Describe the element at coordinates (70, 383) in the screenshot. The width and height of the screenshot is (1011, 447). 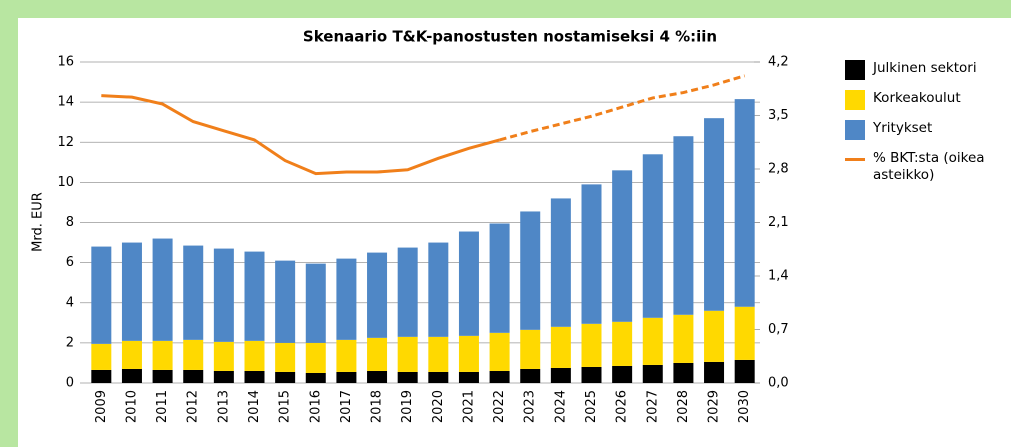
I see `y-tick-label: 0` at that location.